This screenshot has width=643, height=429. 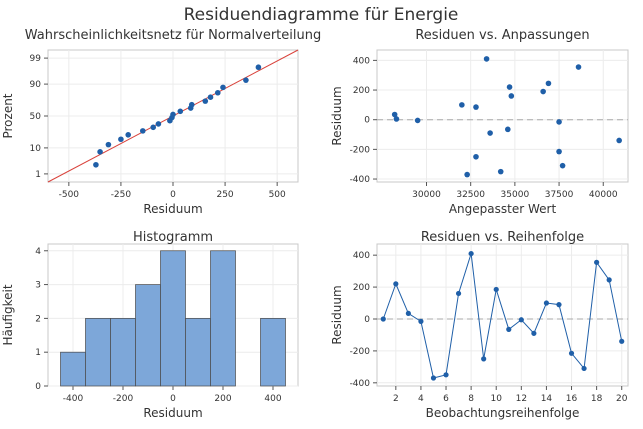 What do you see at coordinates (8, 314) in the screenshot?
I see `y-axis-label: Häufigkeit` at bounding box center [8, 314].